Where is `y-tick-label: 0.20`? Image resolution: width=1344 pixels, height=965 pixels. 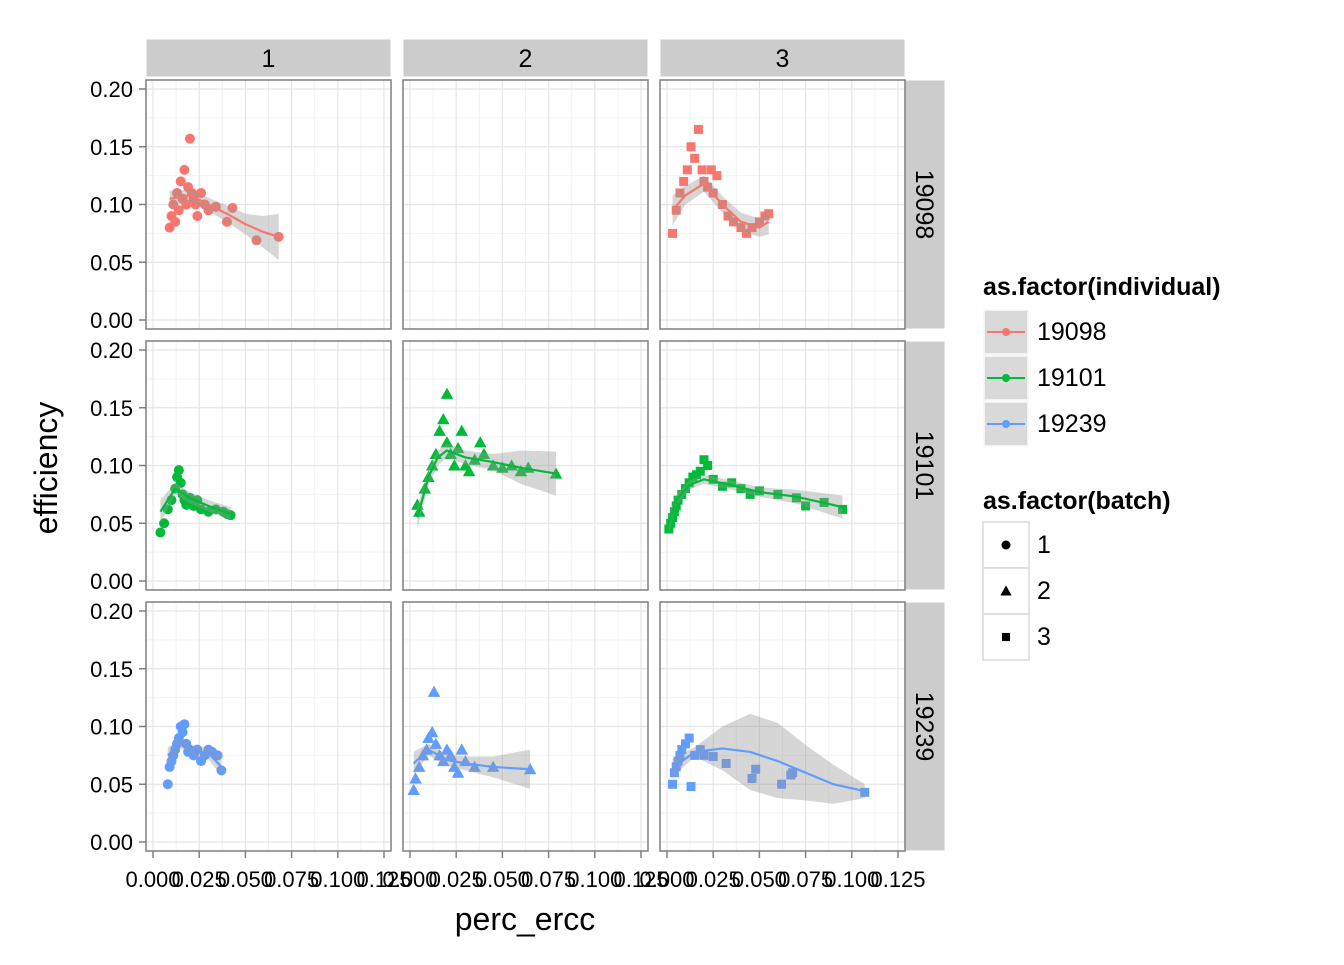 y-tick-label: 0.20 is located at coordinates (111, 89).